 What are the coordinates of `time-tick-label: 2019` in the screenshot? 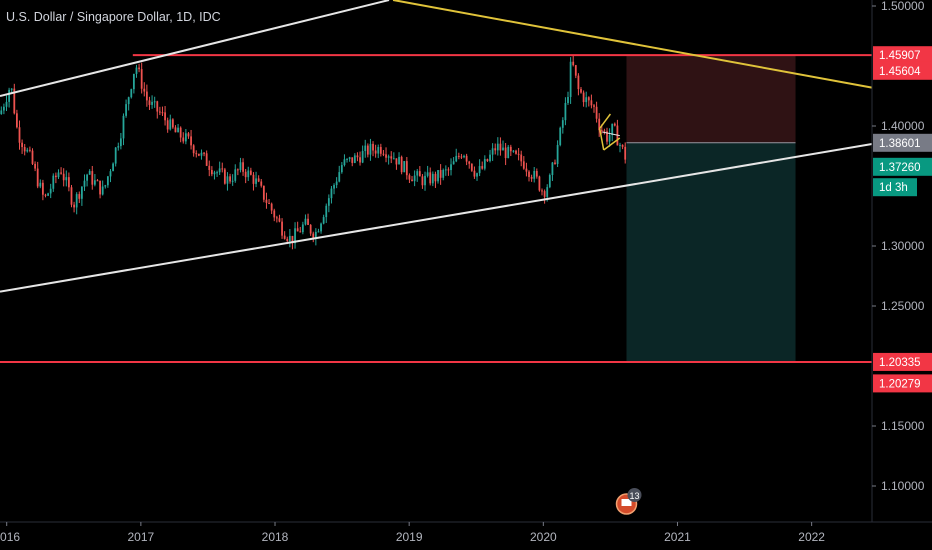 It's located at (409, 537).